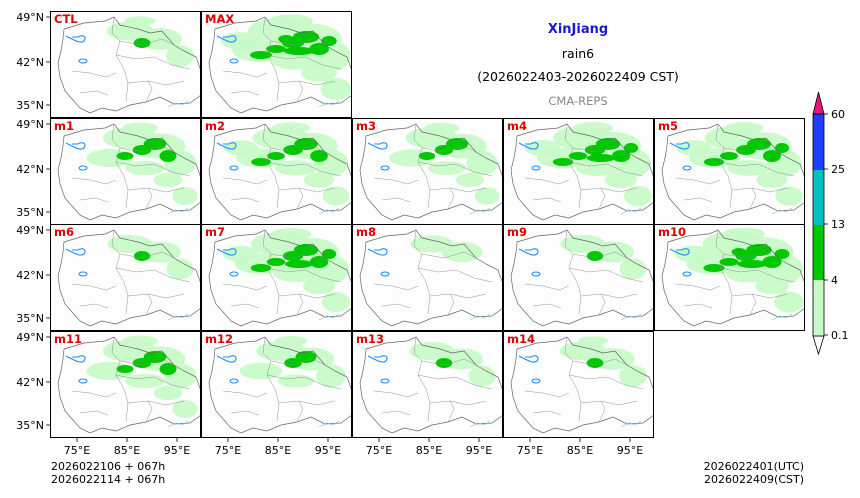 The image size is (860, 498). I want to click on member-label: m9, so click(517, 232).